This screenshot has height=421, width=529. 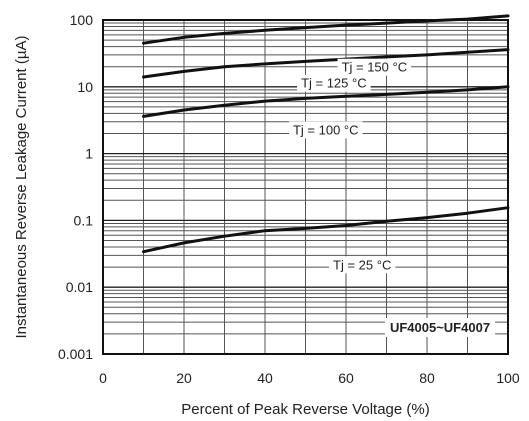 I want to click on part-number-background, so click(x=440, y=327).